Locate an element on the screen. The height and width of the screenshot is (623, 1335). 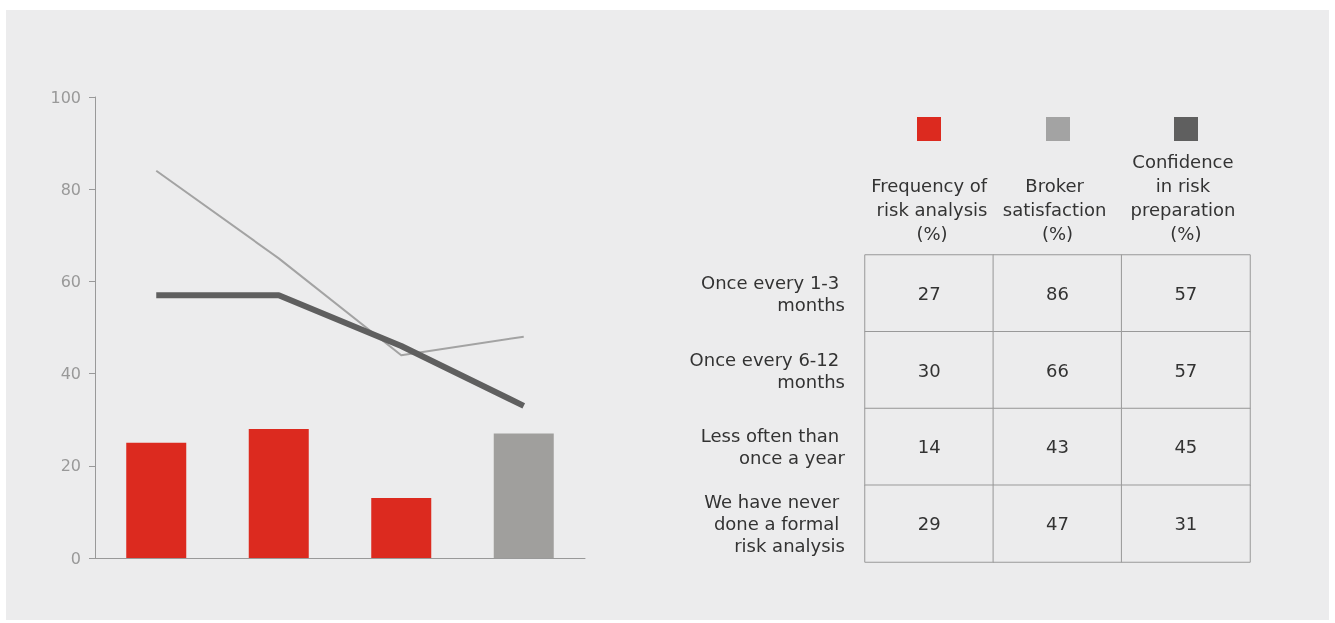
line-series is located at coordinates (340, 263).